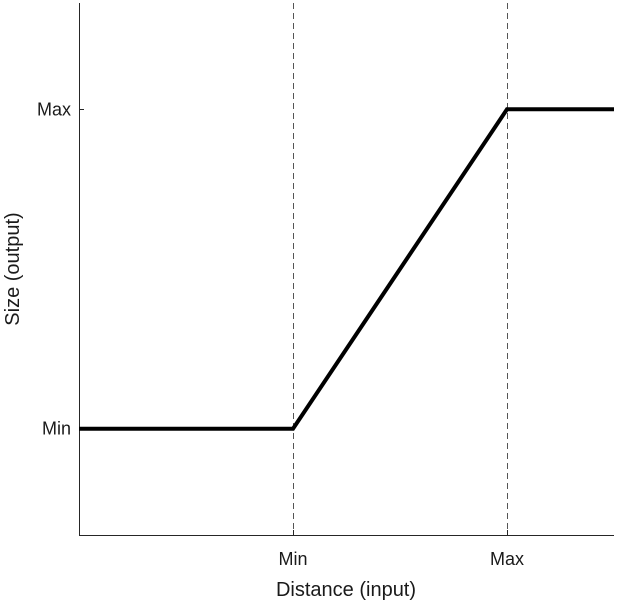 The width and height of the screenshot is (617, 604). Describe the element at coordinates (54, 109) in the screenshot. I see `y-tick-label-1: Max` at that location.